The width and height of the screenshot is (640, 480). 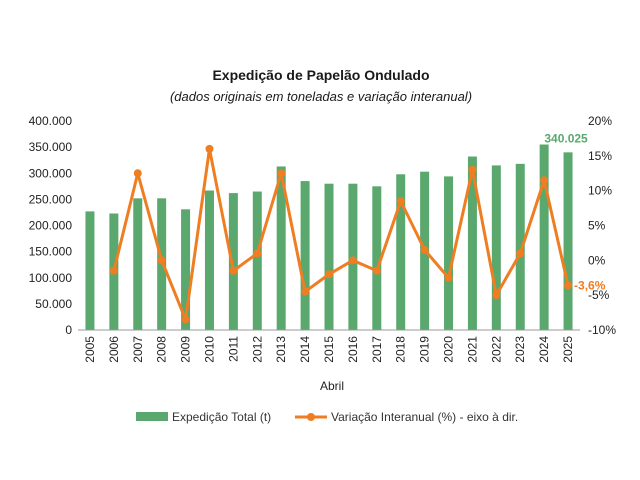 What do you see at coordinates (51, 173) in the screenshot?
I see `y-tick-label: 300.000` at bounding box center [51, 173].